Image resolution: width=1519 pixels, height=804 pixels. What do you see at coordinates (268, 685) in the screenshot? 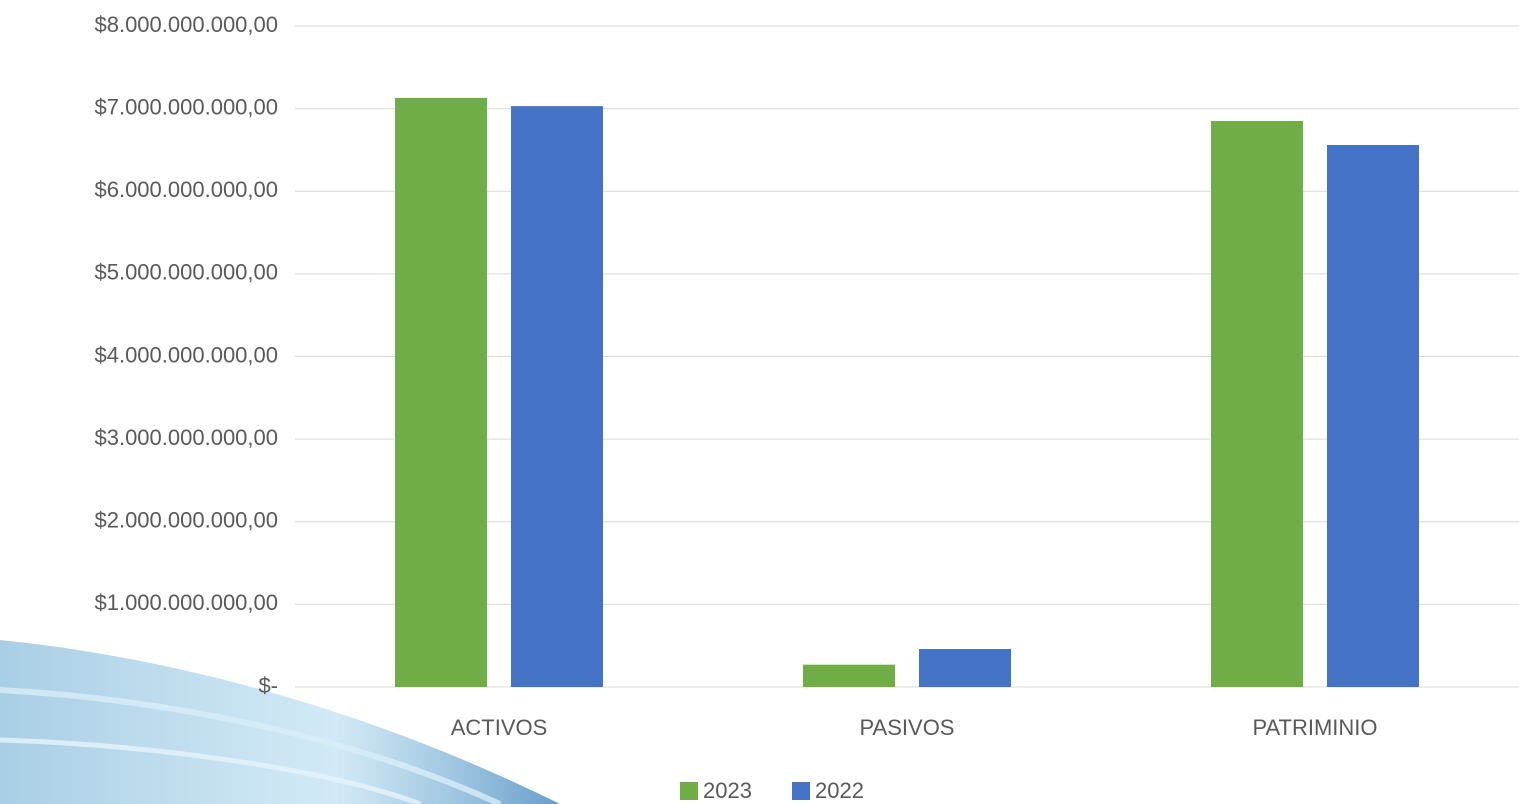
I see `y-tick-label: $-` at bounding box center [268, 685].